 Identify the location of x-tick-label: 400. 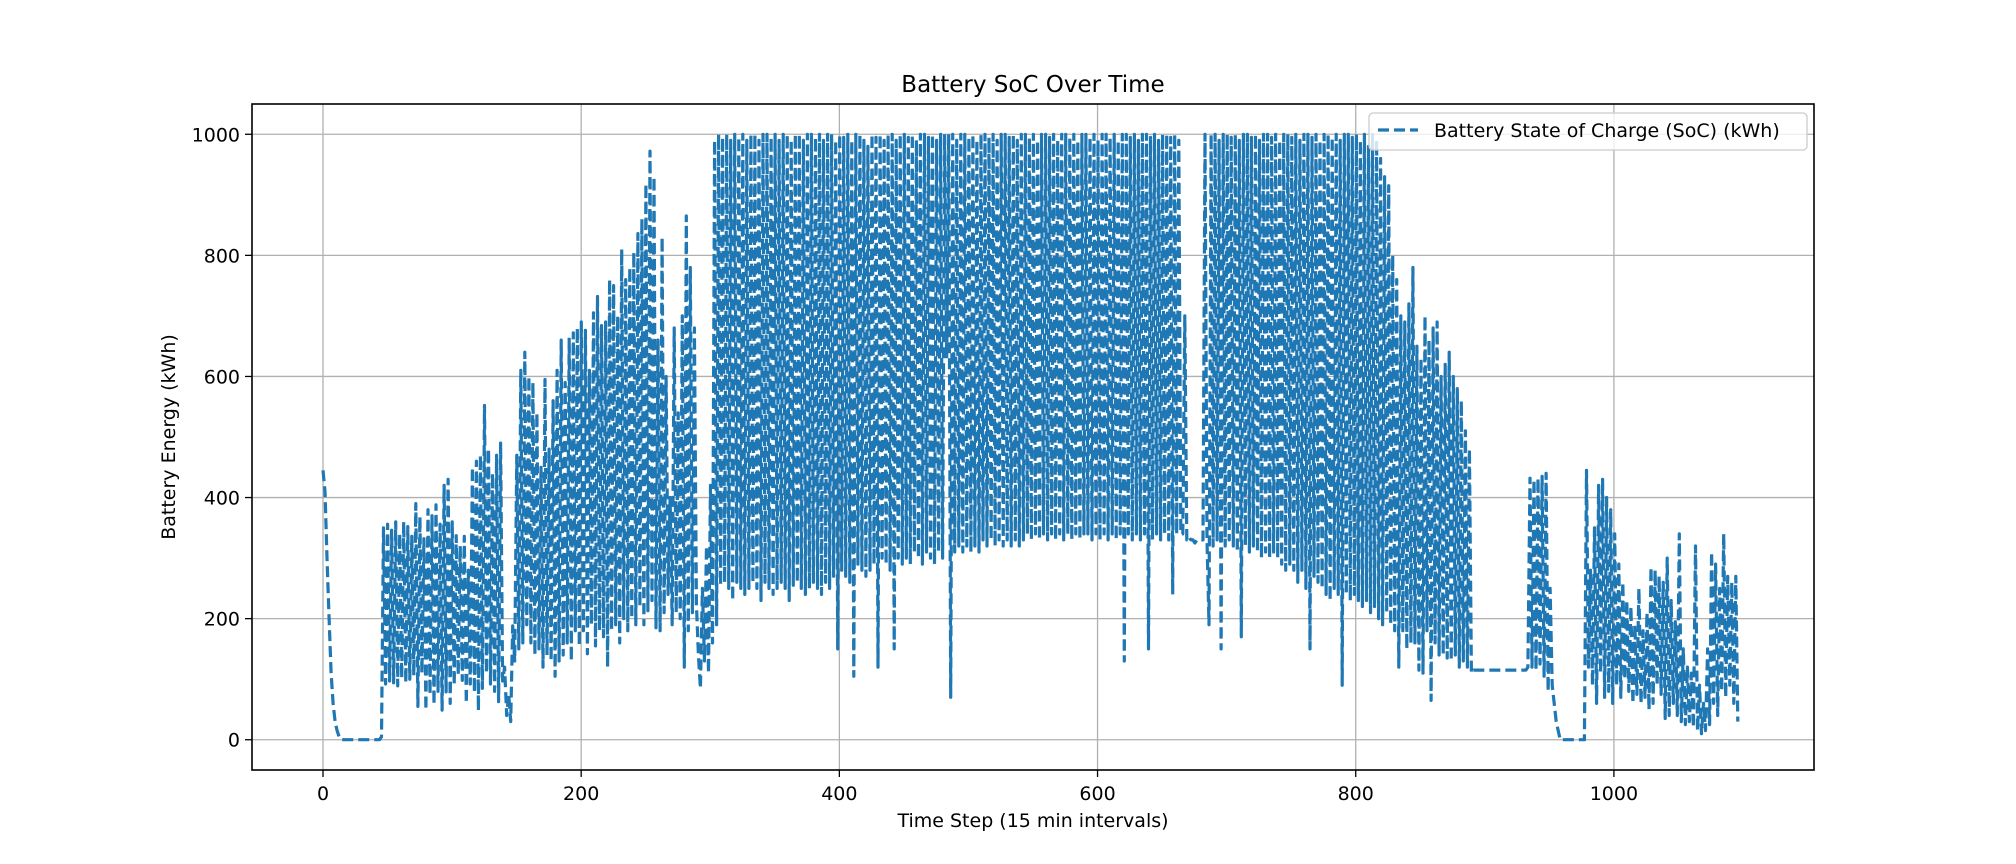
(839, 794).